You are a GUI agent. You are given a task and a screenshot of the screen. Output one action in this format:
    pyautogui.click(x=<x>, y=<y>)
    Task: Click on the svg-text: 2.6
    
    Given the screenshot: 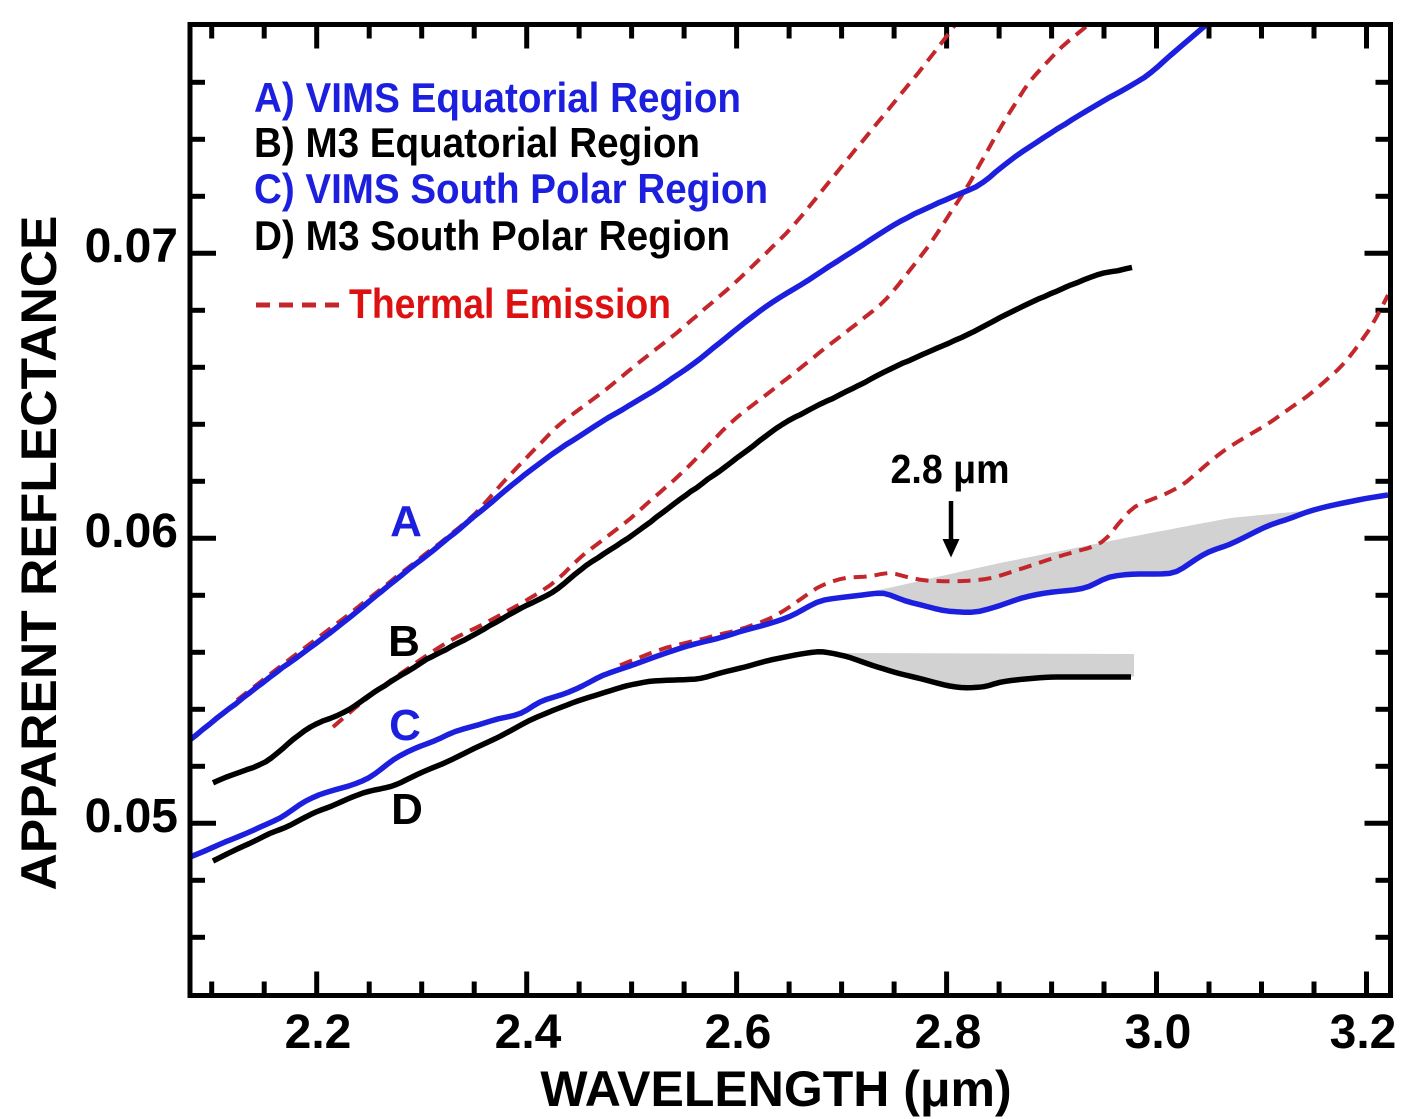 What is the action you would take?
    pyautogui.click(x=738, y=1032)
    